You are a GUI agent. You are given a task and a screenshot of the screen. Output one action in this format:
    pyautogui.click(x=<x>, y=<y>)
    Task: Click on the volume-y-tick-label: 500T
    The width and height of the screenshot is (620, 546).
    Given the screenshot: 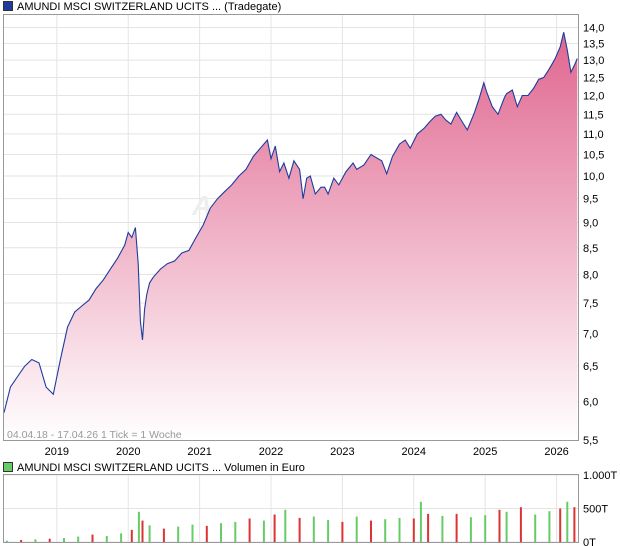 What is the action you would take?
    pyautogui.click(x=595, y=510)
    